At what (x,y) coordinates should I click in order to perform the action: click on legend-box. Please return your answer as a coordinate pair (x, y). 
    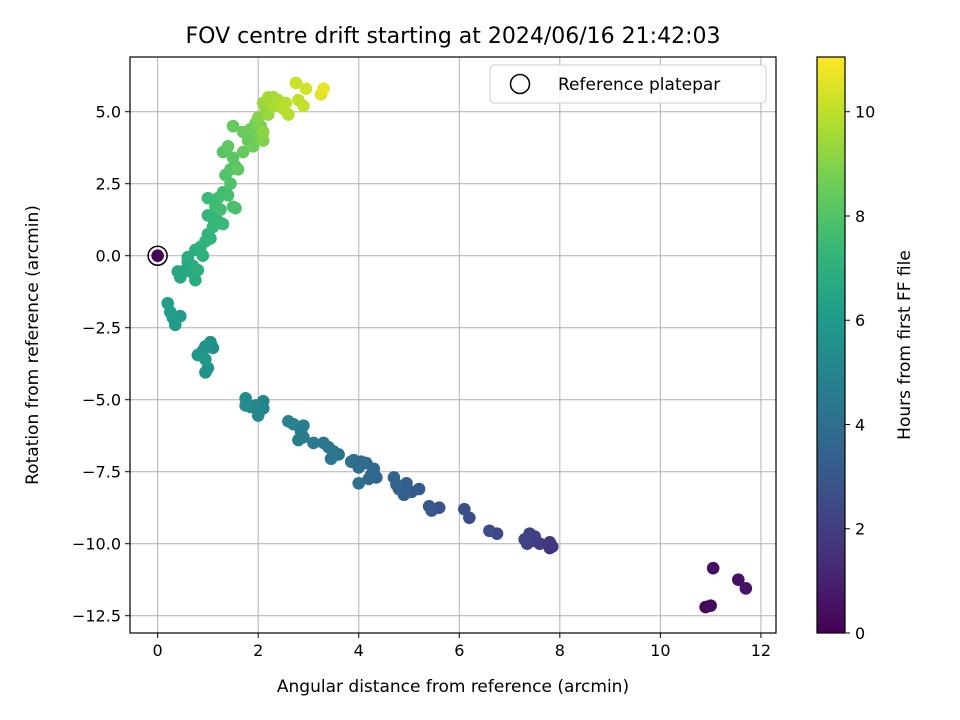
    Looking at the image, I should click on (628, 84).